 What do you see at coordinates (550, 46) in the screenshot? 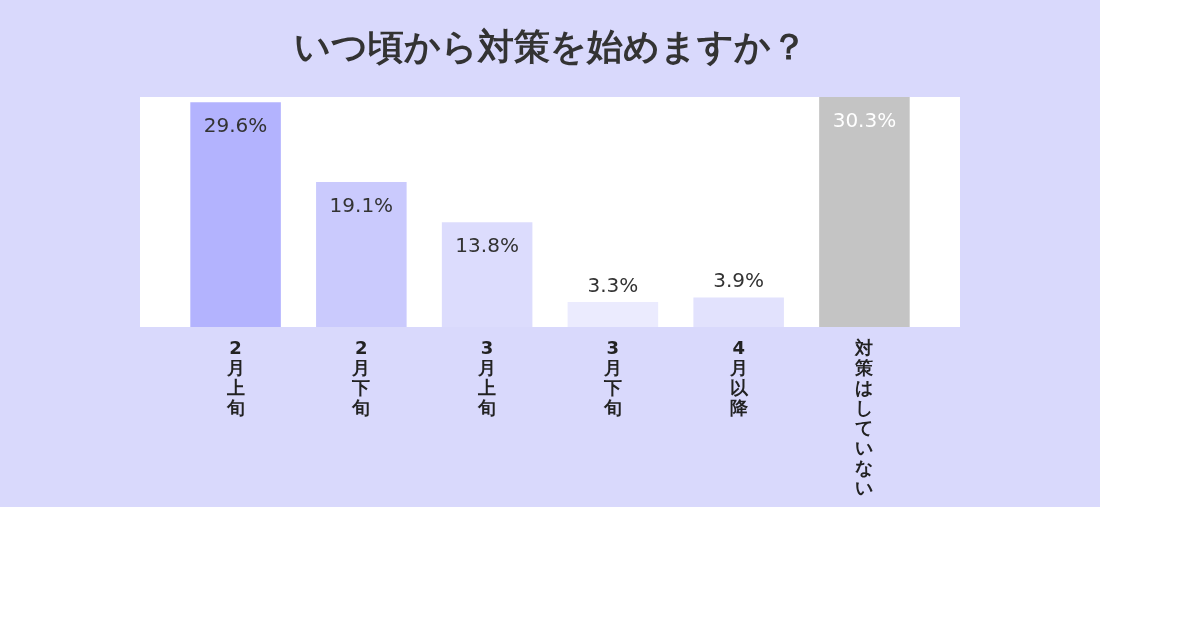
I see `chart-title: いつ頃から対策を始めますか？` at bounding box center [550, 46].